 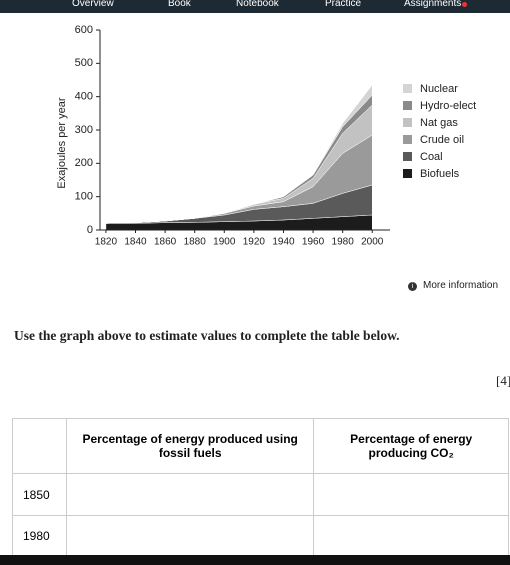 What do you see at coordinates (254, 242) in the screenshot?
I see `x-tick-label: 1920` at bounding box center [254, 242].